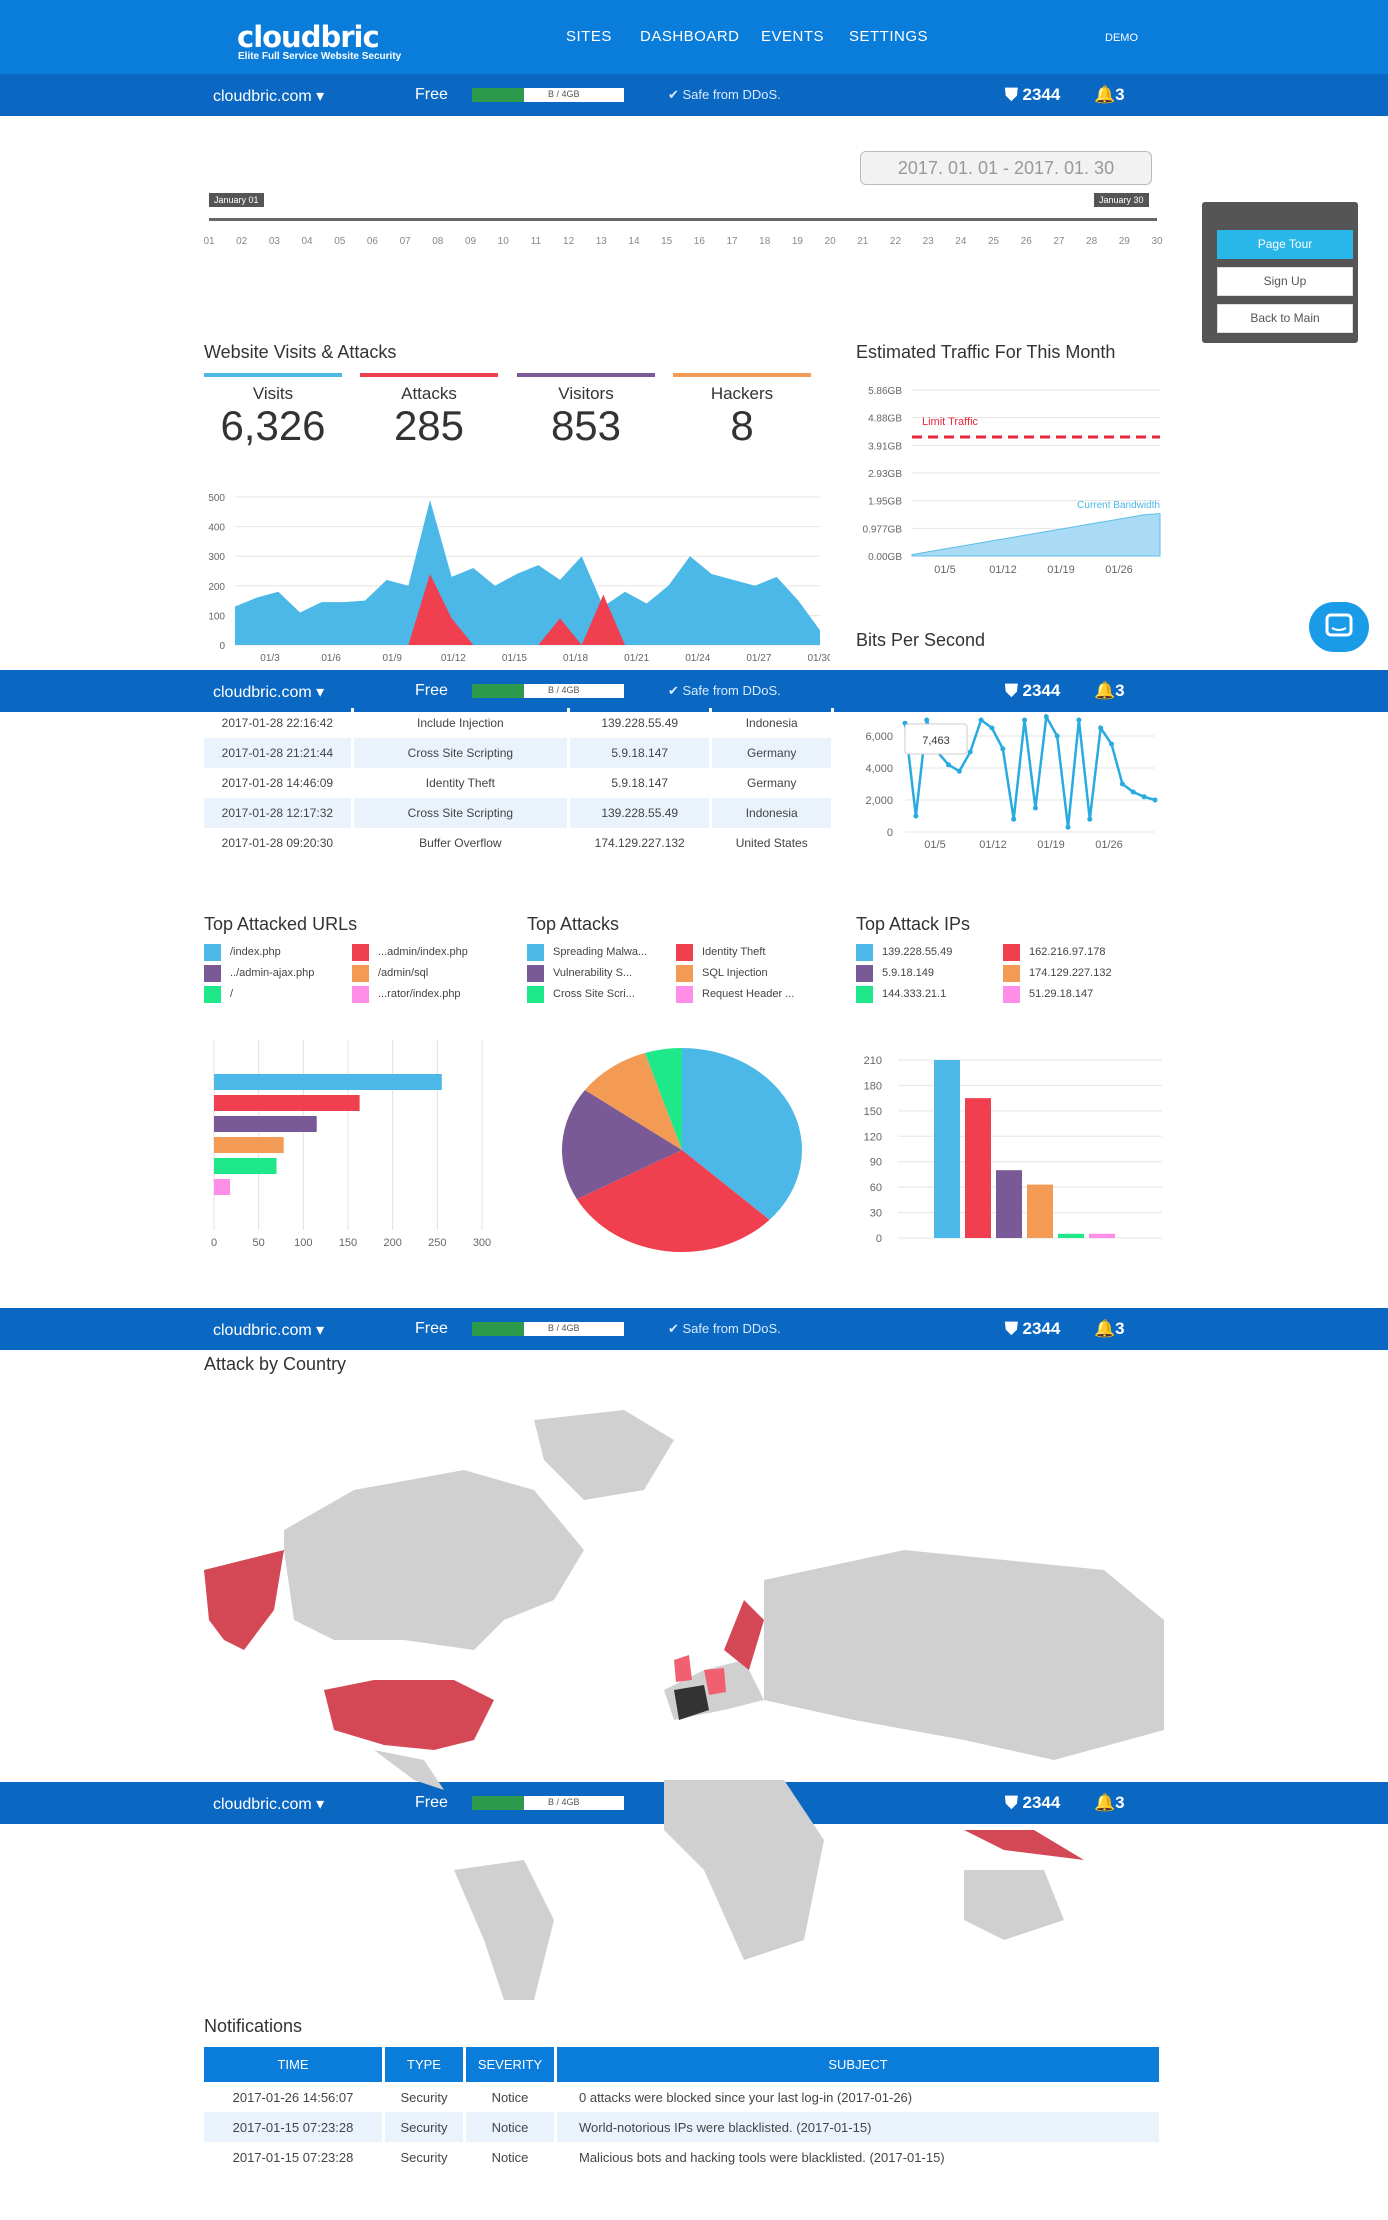  What do you see at coordinates (535, 973) in the screenshot?
I see `attack-legend-swatch` at bounding box center [535, 973].